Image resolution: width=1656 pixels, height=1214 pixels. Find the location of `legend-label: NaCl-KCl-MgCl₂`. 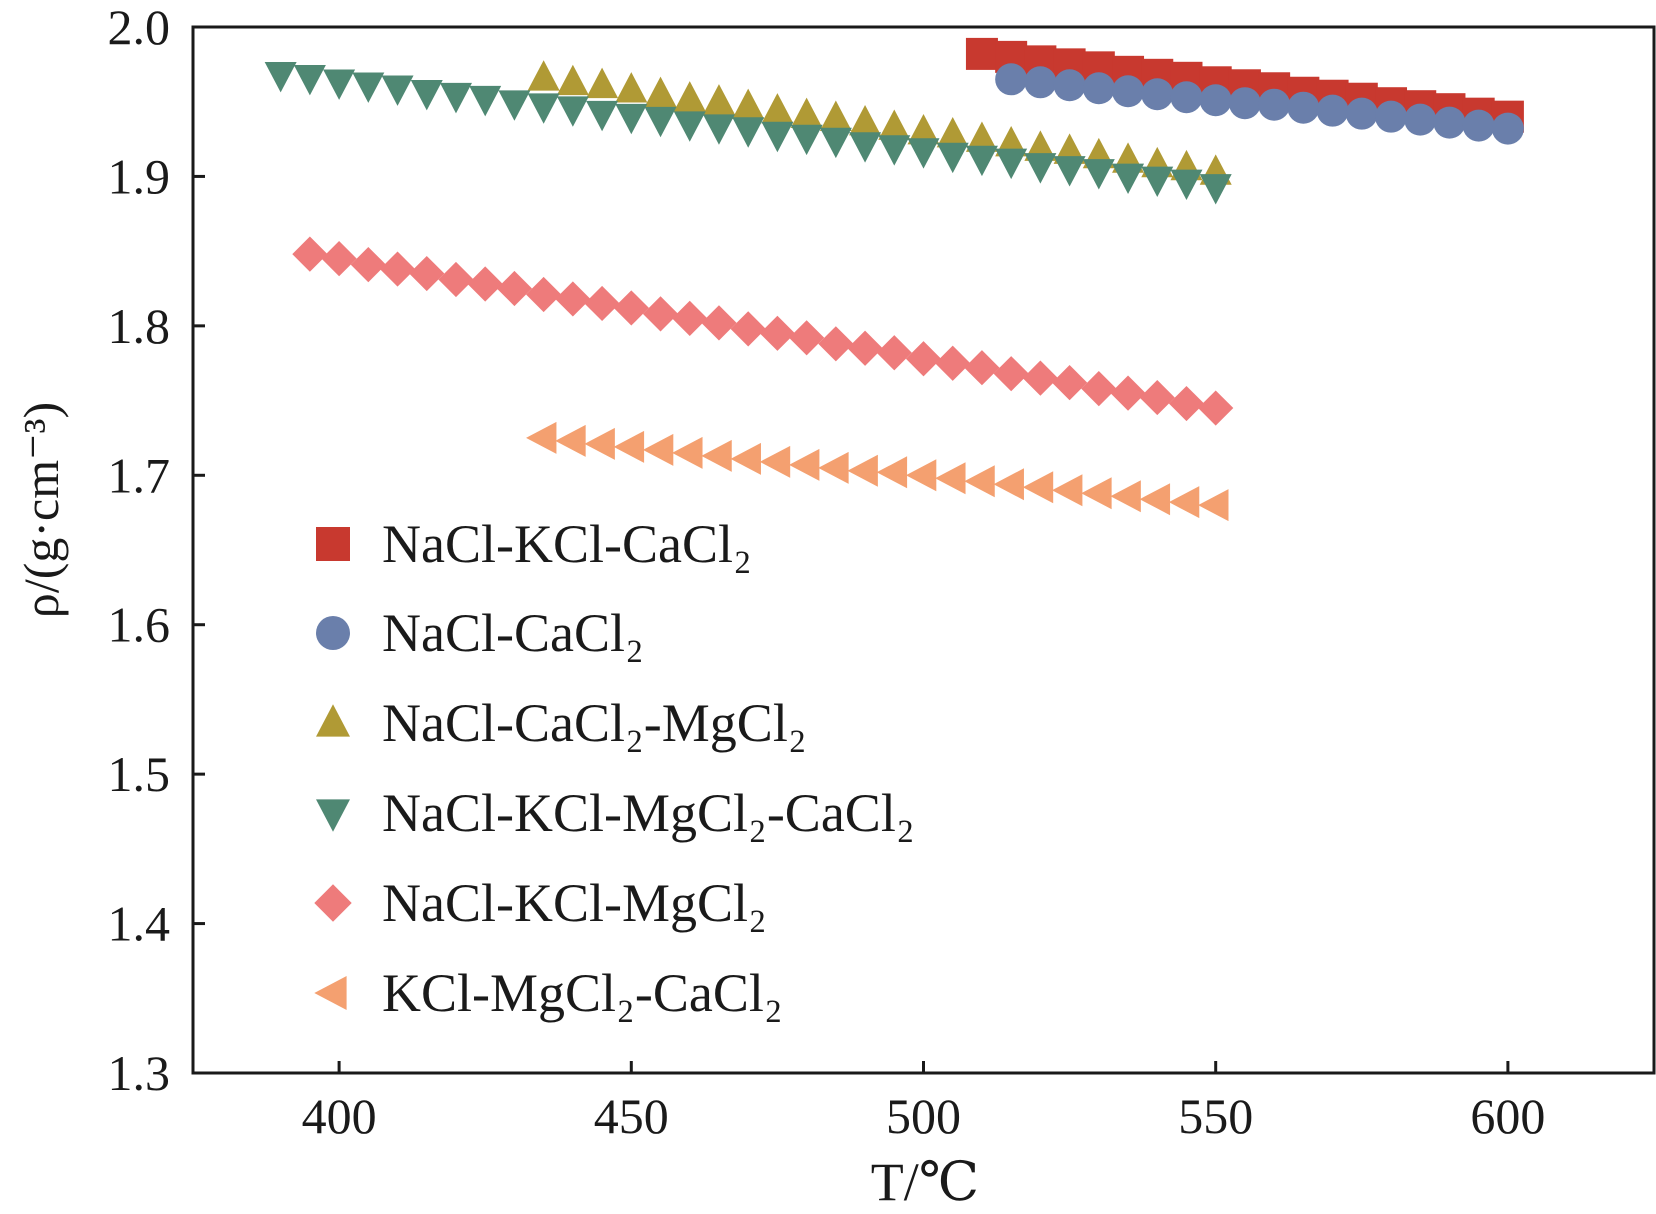

legend-label: NaCl-KCl-MgCl₂ is located at coordinates (574, 903).